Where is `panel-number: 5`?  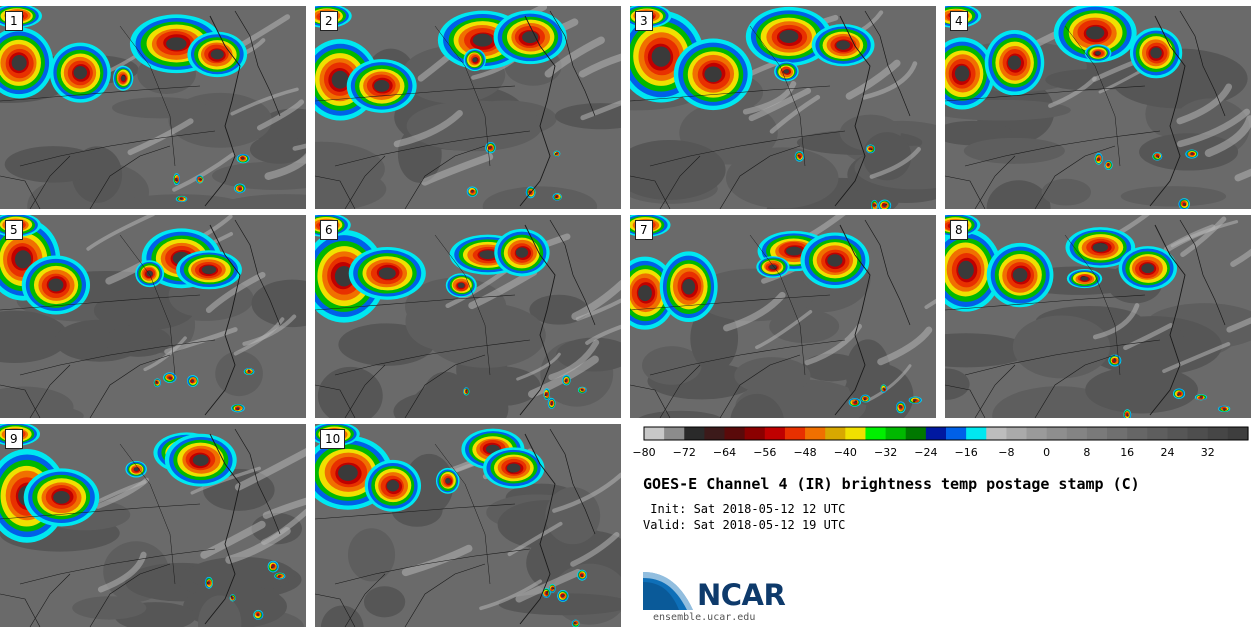 panel-number: 5 is located at coordinates (14, 230).